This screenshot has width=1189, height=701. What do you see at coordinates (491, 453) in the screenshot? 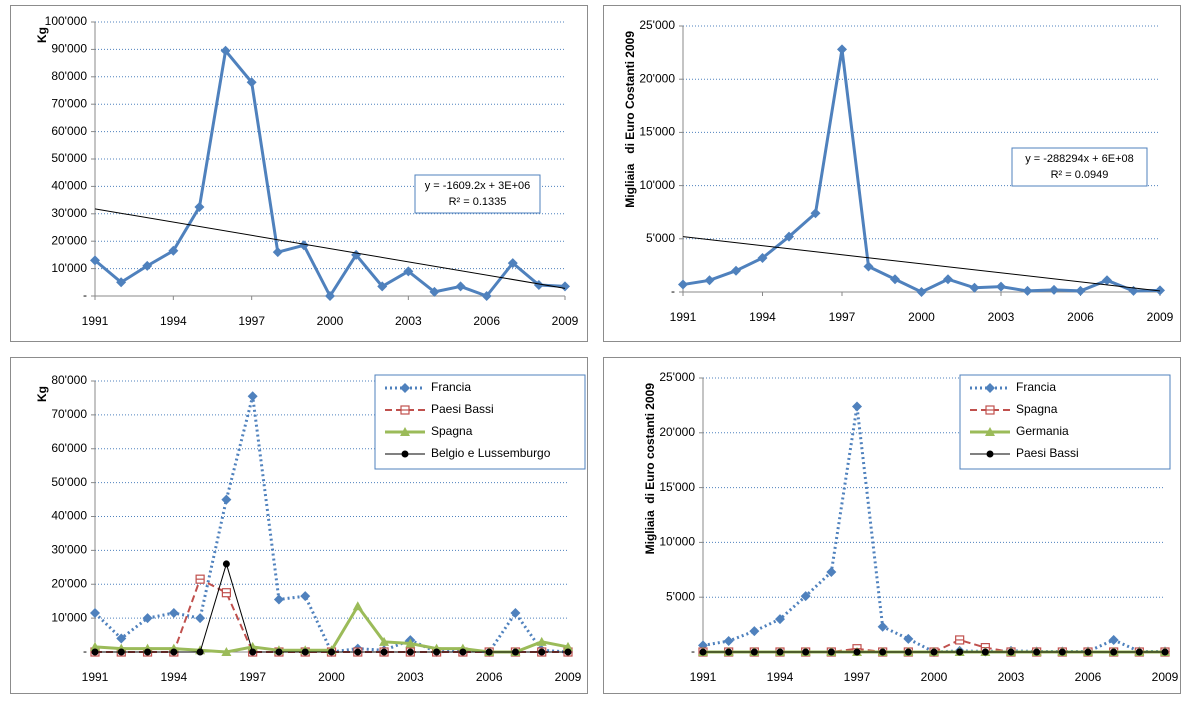
I see `legend-label: Belgio e Lussemburgo` at bounding box center [491, 453].